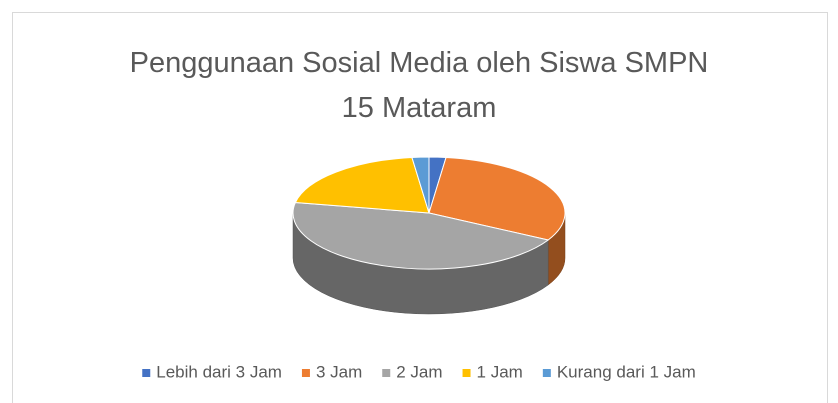 The height and width of the screenshot is (403, 838). I want to click on legend-label: 1 Jam, so click(500, 371).